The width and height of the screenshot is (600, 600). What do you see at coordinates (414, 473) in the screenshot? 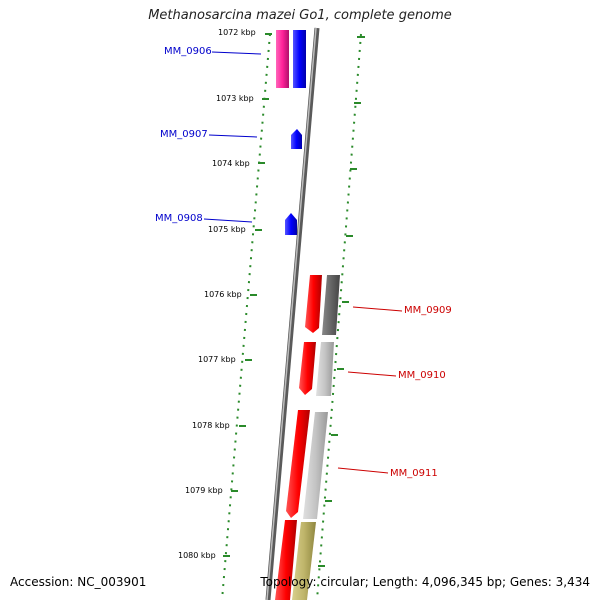
I see `gene-label-mm0911: MM_0911` at bounding box center [414, 473].